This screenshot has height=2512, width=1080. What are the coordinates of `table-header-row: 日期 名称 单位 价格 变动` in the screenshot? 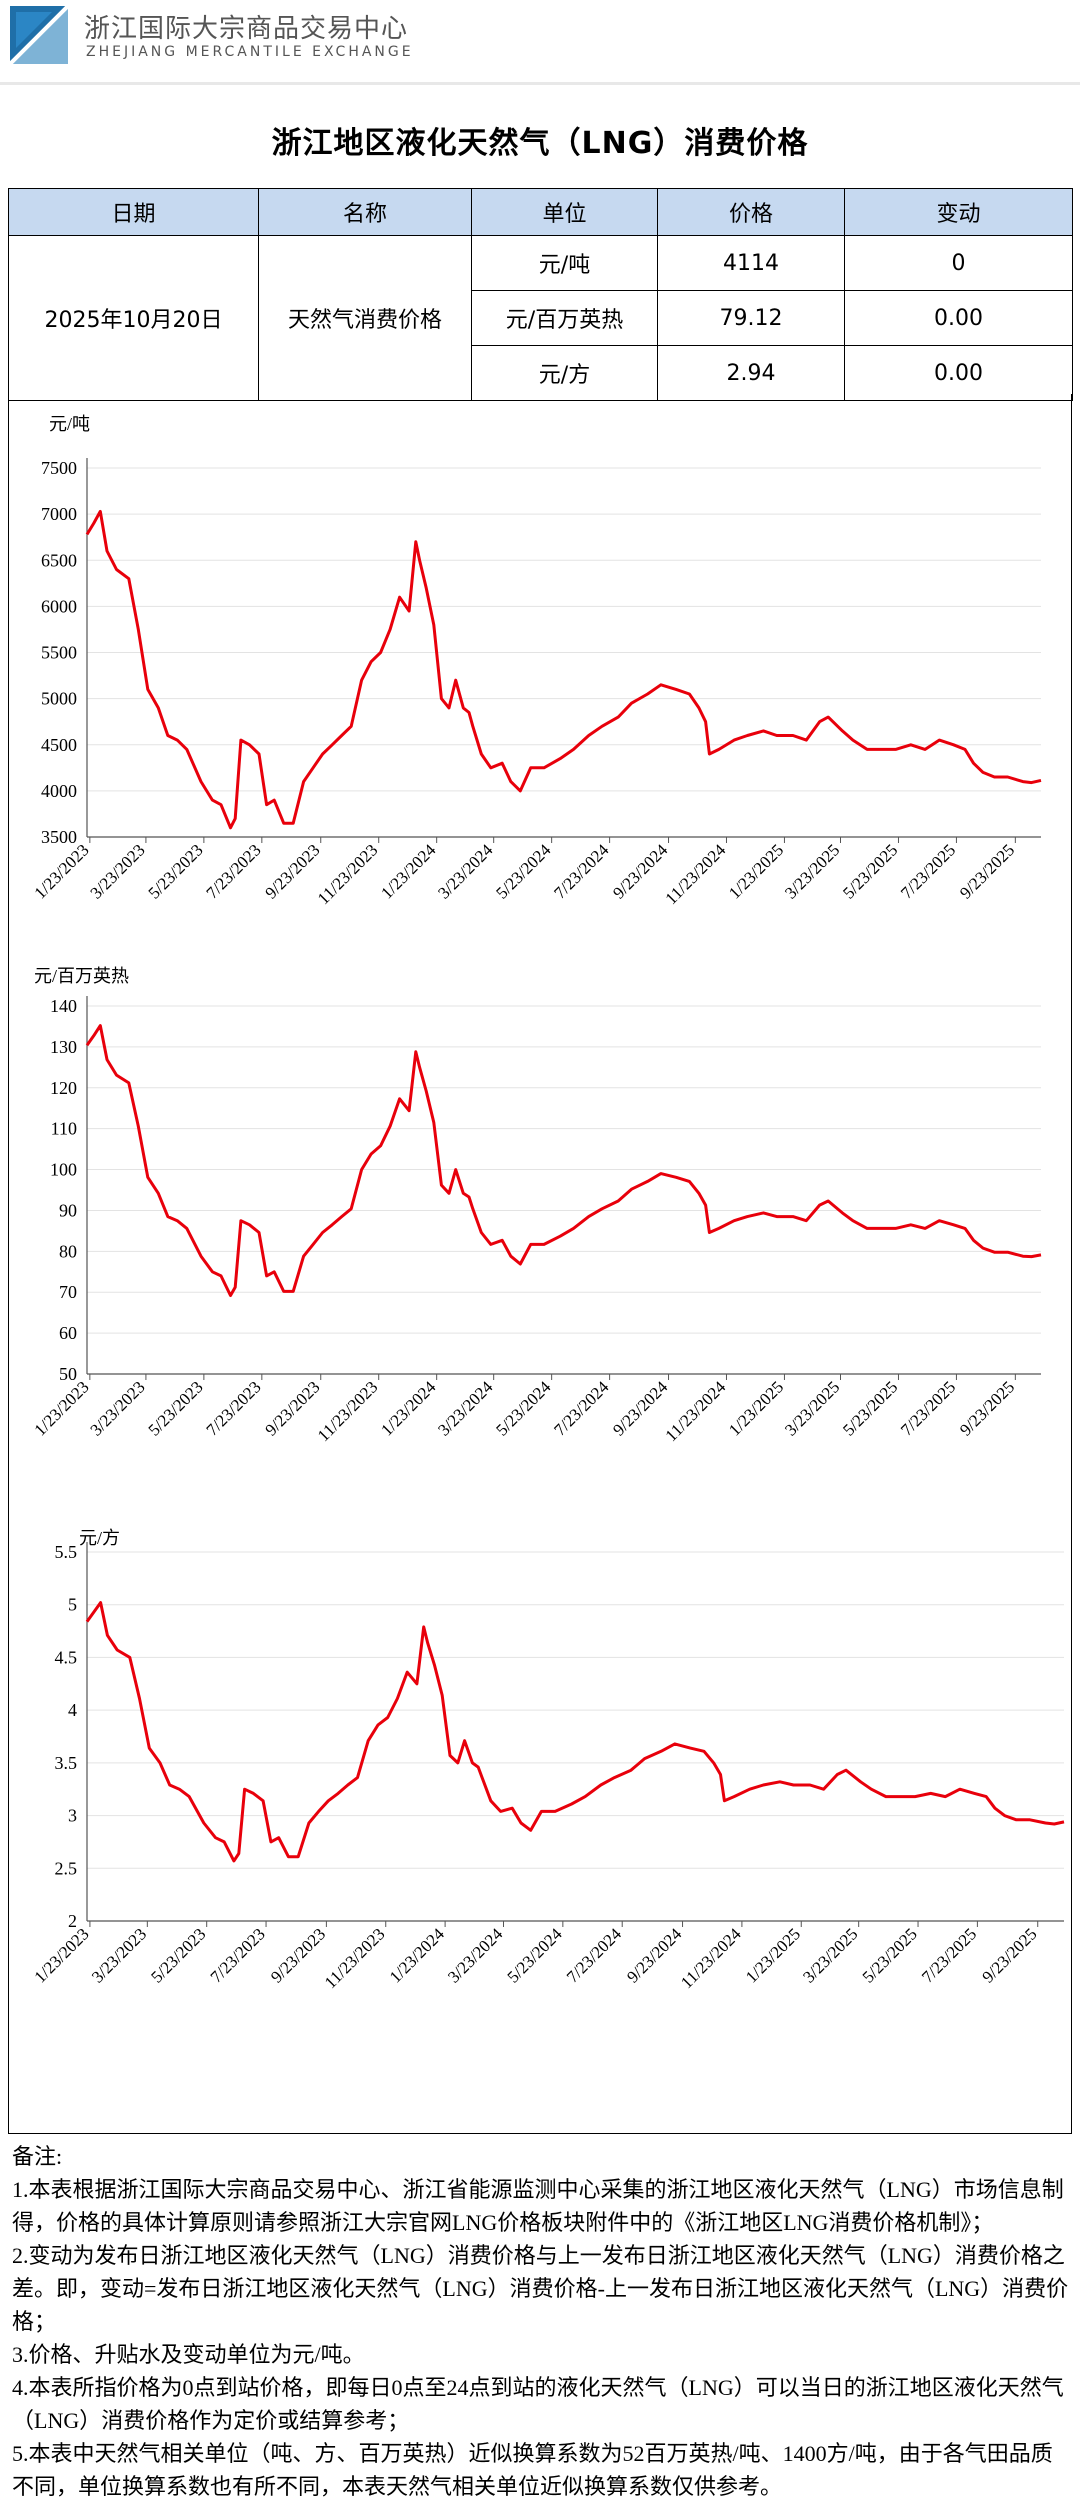 It's located at (540, 212).